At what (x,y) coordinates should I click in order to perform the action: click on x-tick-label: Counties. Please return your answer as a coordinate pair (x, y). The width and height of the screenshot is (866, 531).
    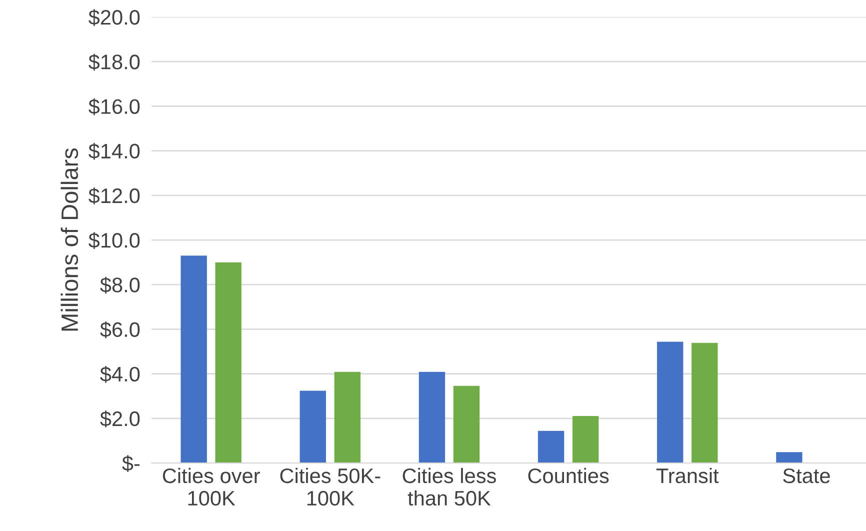
    Looking at the image, I should click on (568, 476).